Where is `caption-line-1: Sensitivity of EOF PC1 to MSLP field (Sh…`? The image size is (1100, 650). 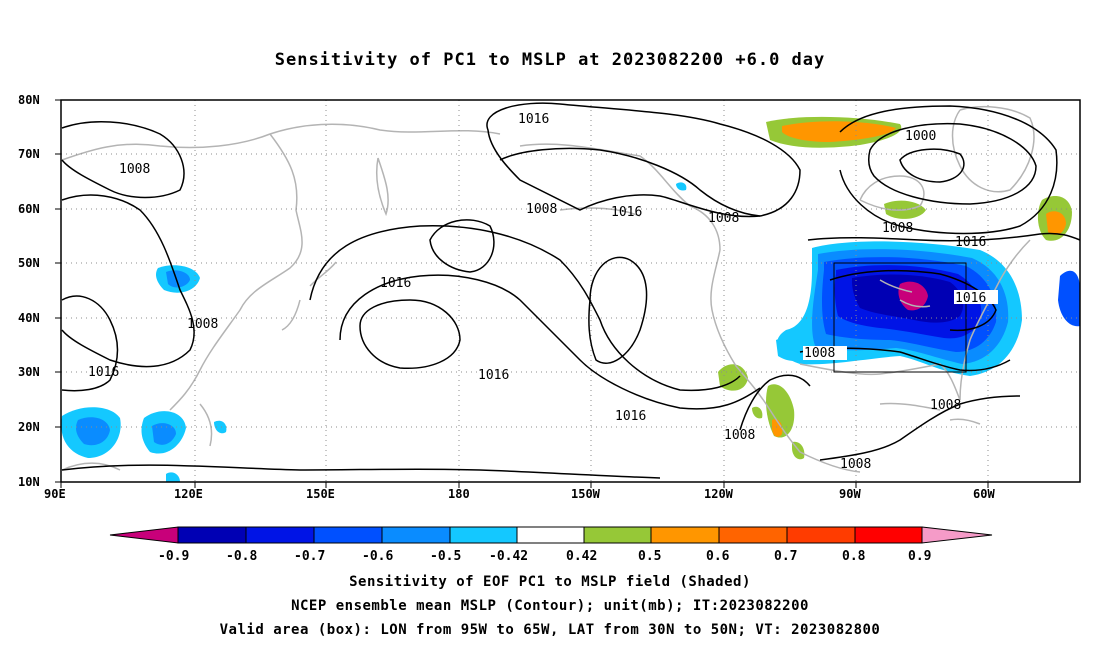
caption-line-1: Sensitivity of EOF PC1 to MSLP field (Sh… is located at coordinates (550, 582).